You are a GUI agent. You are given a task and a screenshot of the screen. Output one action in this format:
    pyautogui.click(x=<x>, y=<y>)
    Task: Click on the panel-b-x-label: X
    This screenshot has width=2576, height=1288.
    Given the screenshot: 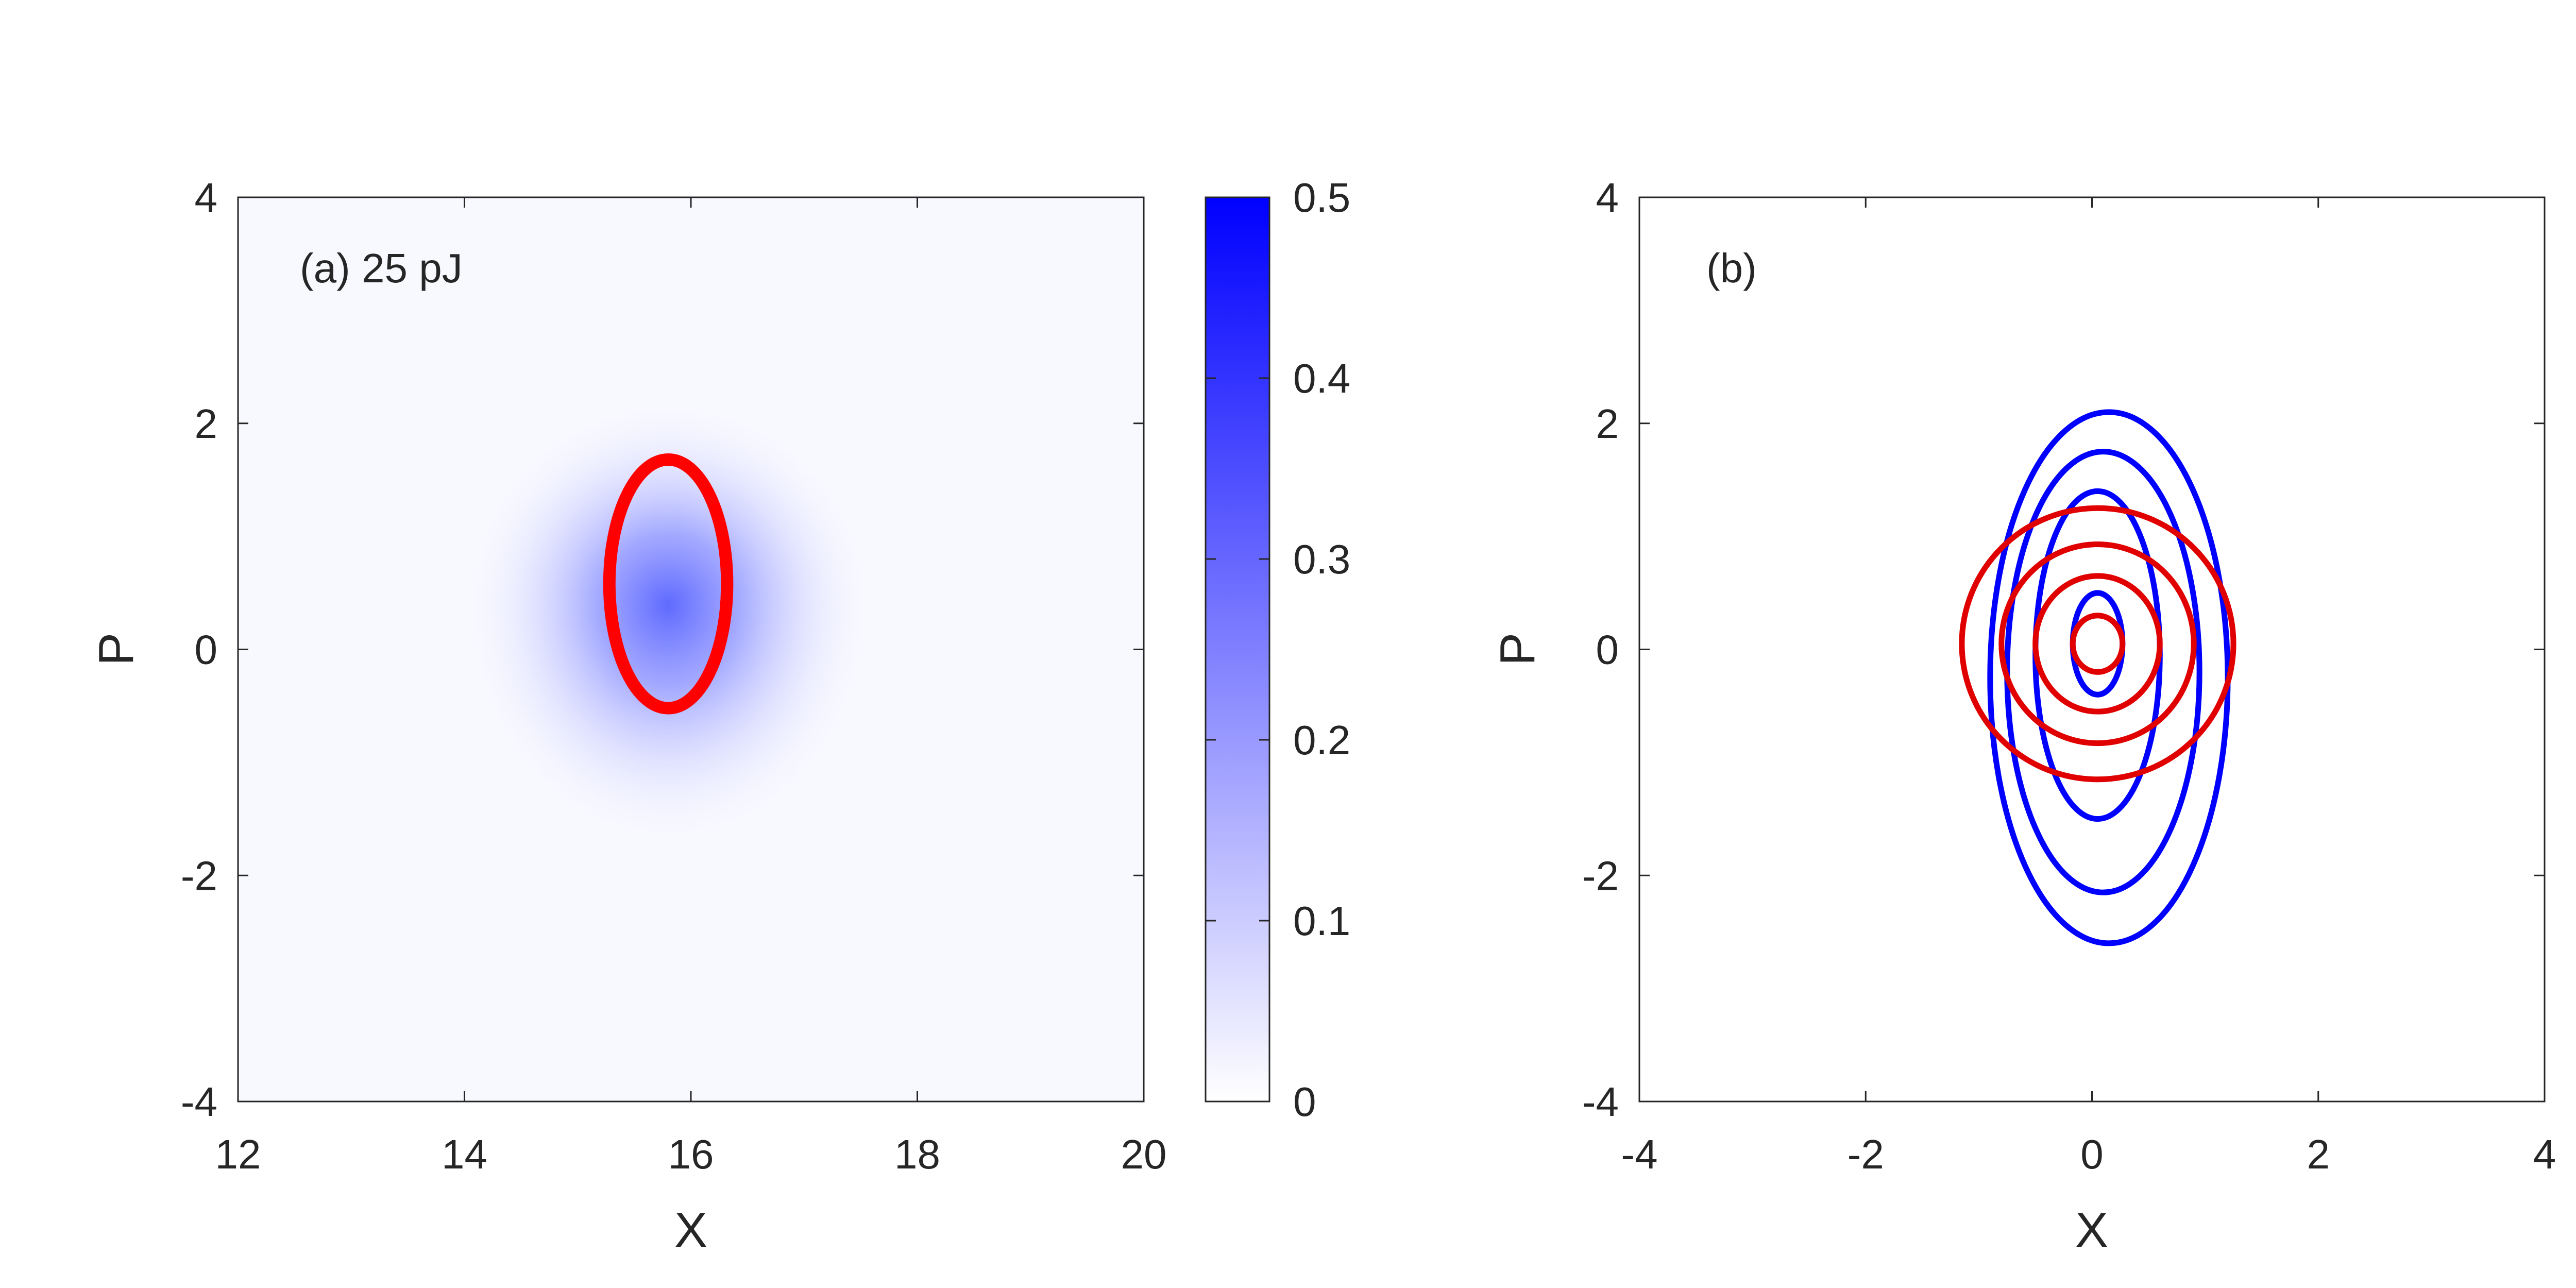 What is the action you would take?
    pyautogui.click(x=2091, y=1230)
    